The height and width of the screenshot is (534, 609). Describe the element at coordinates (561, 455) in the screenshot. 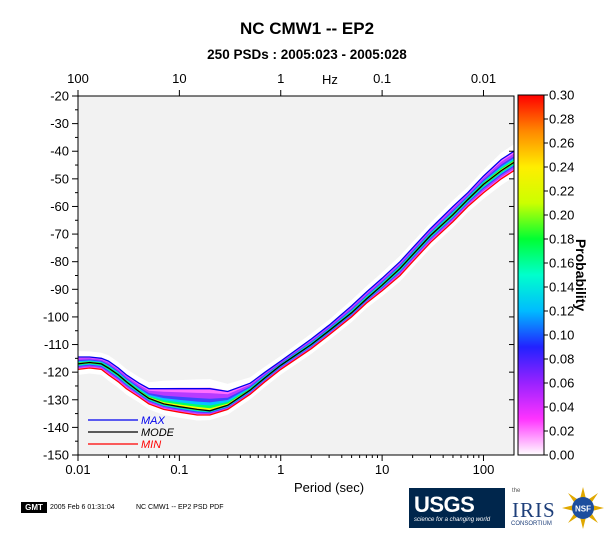

I see `colorbar-tick-label: 0.00` at that location.